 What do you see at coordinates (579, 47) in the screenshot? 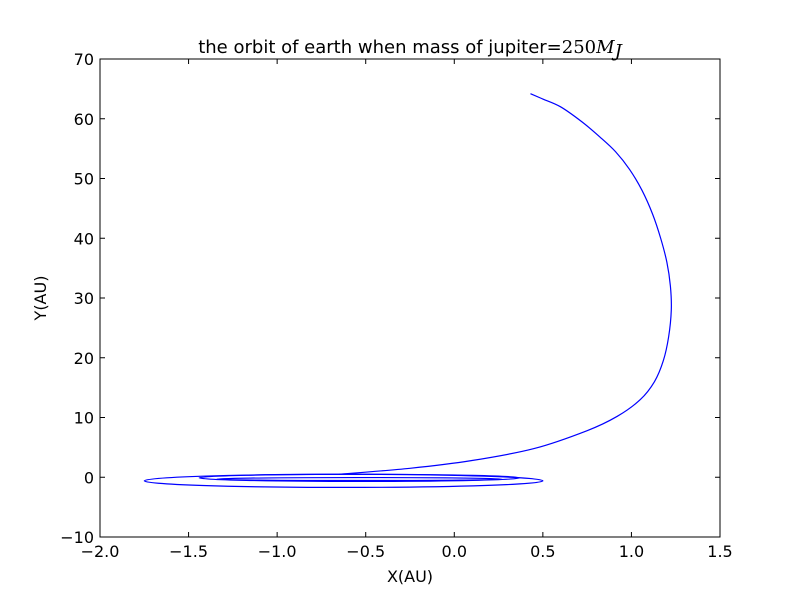
I see `chart-title-number: 250` at bounding box center [579, 47].